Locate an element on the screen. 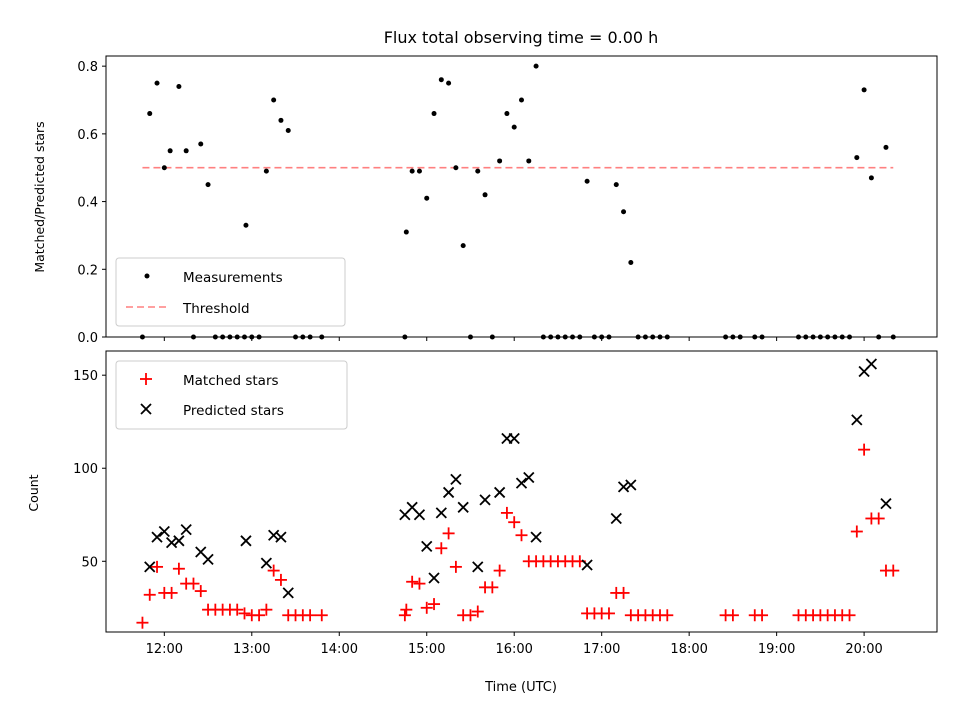 This screenshot has width=960, height=720. count-x-tick-label: 17:00 is located at coordinates (601, 649).